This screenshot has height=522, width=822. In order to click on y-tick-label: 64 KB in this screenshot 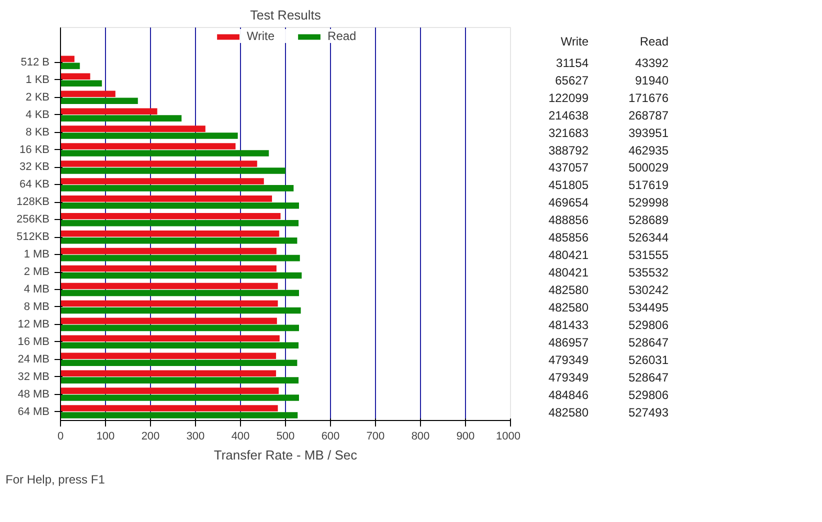, I will do `click(35, 184)`.